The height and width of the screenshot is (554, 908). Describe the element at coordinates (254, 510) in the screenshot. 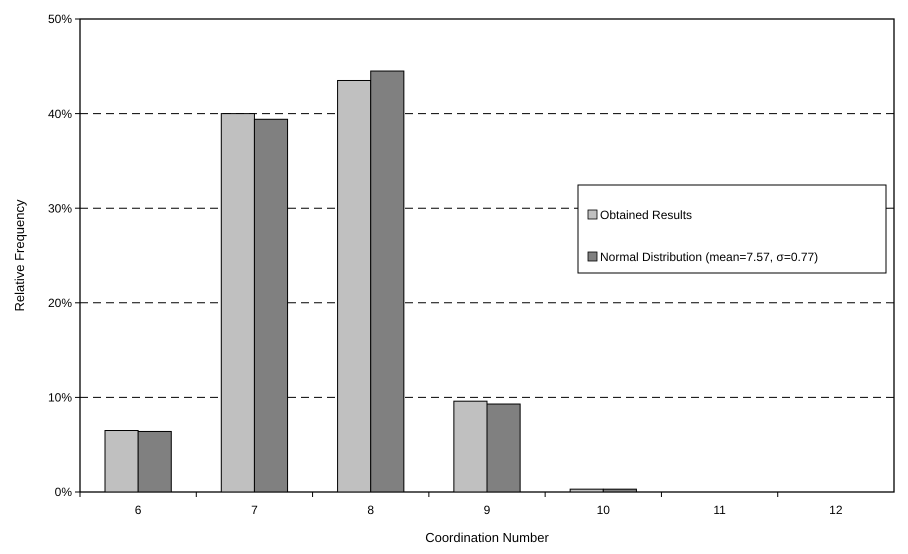

I see `x-tick-label: 7` at that location.